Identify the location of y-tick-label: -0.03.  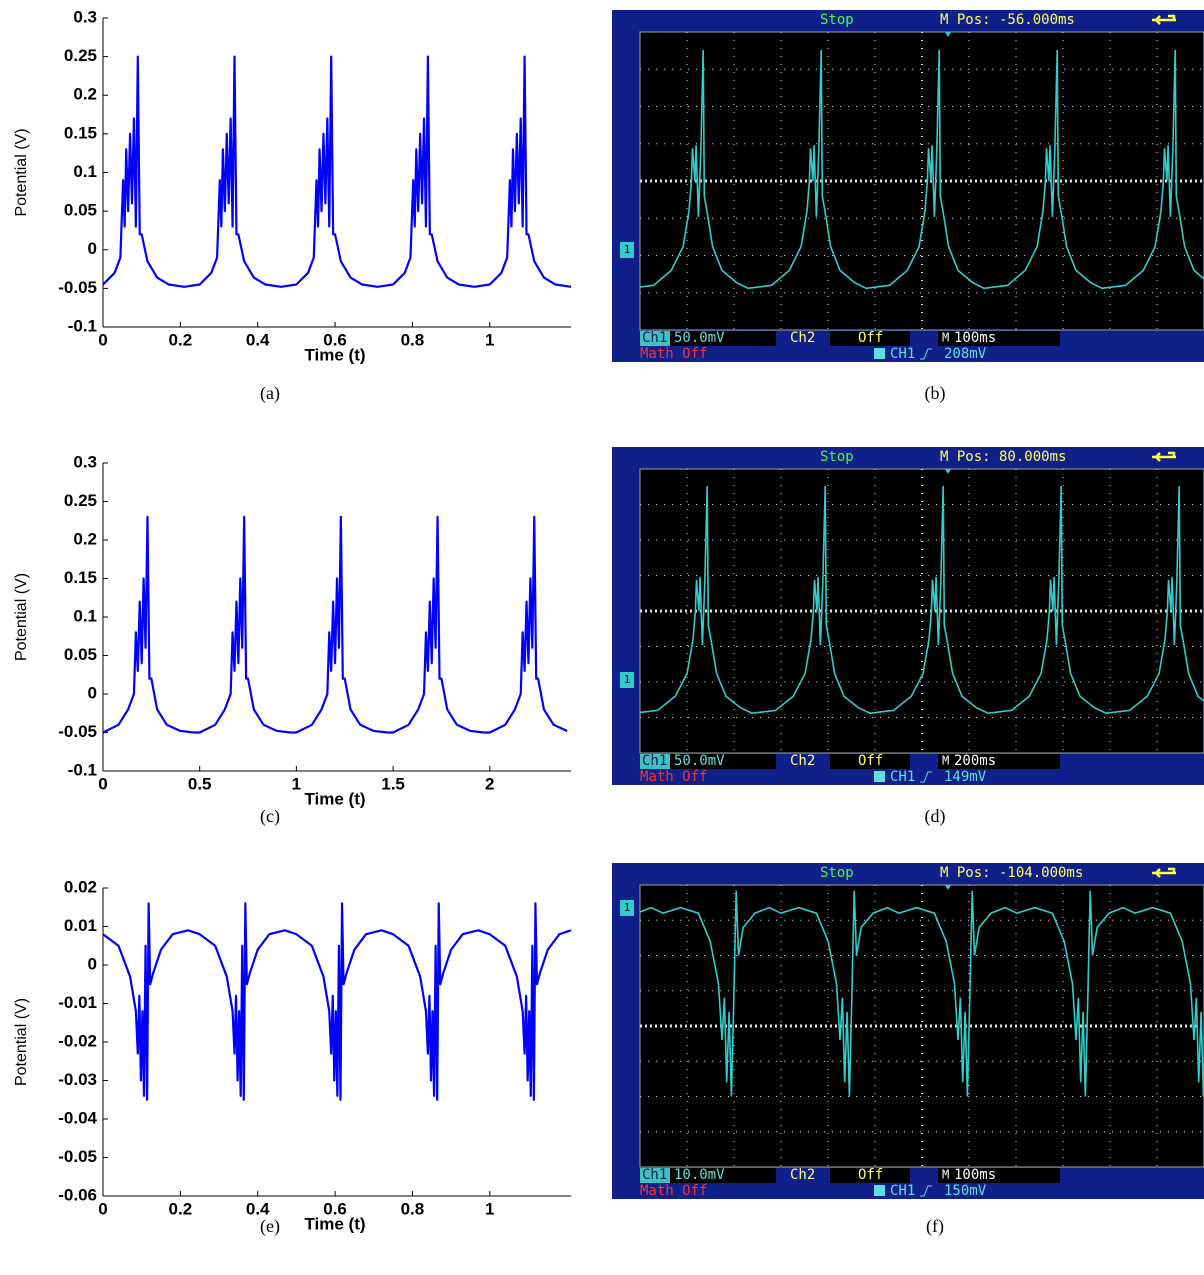
(77, 1079).